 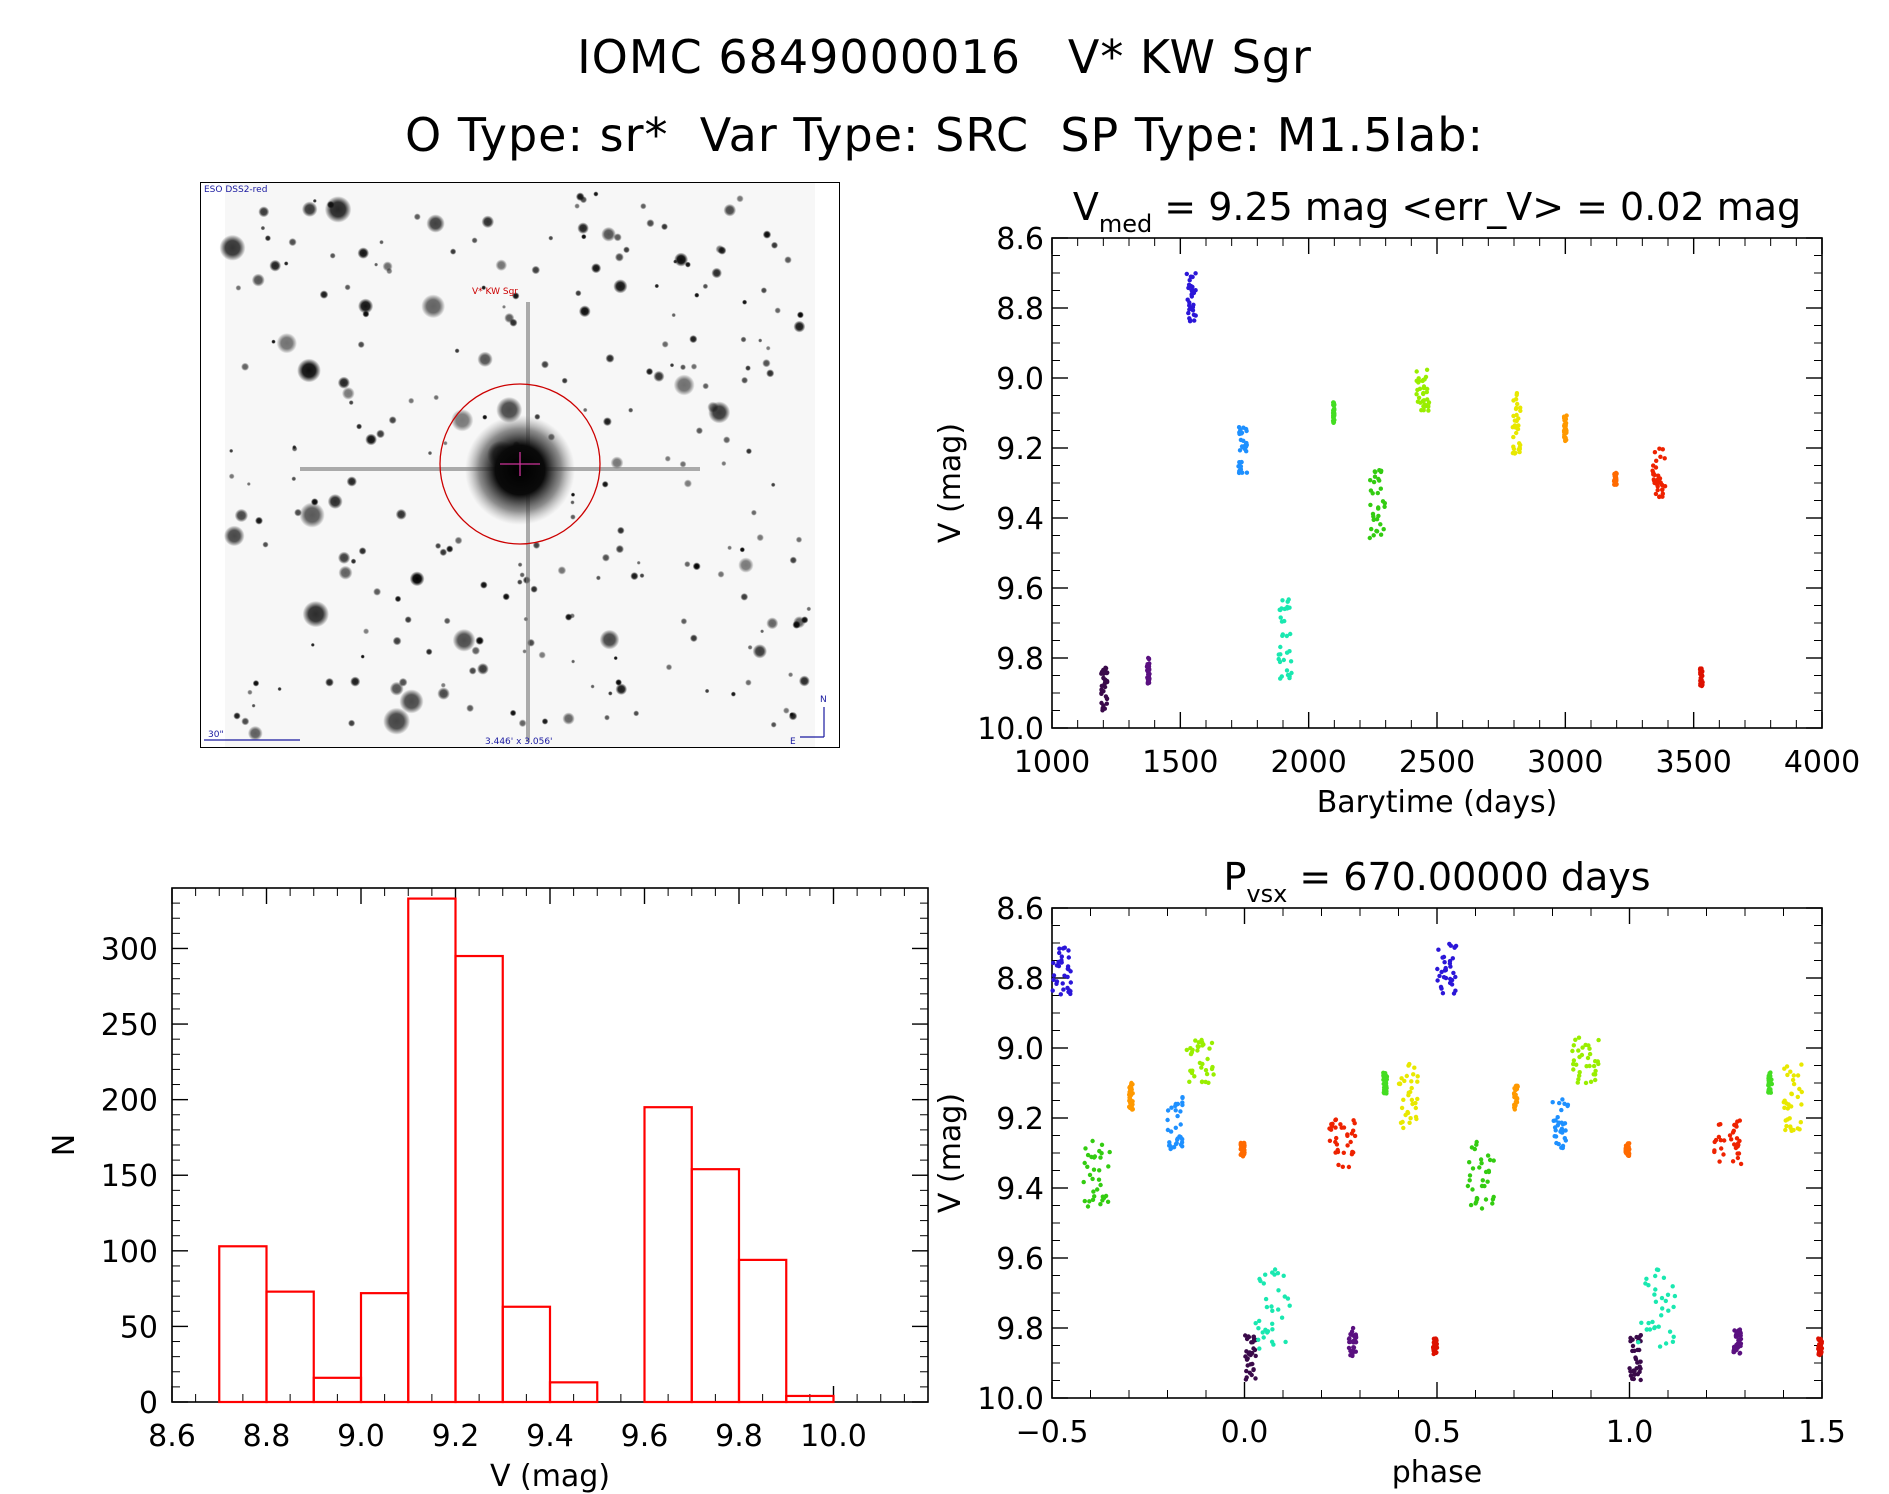 What do you see at coordinates (1437, 1432) in the screenshot?
I see `ph-xtick-label: 0.5` at bounding box center [1437, 1432].